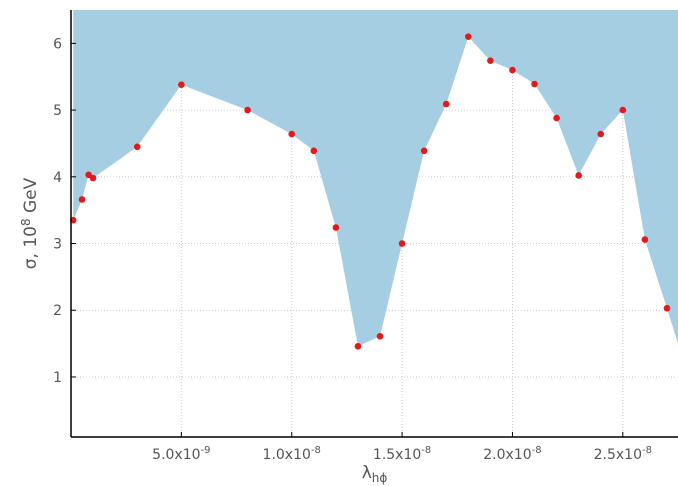  Describe the element at coordinates (402, 454) in the screenshot. I see `x-tick-label: 1.5x10⁻⁸` at that location.